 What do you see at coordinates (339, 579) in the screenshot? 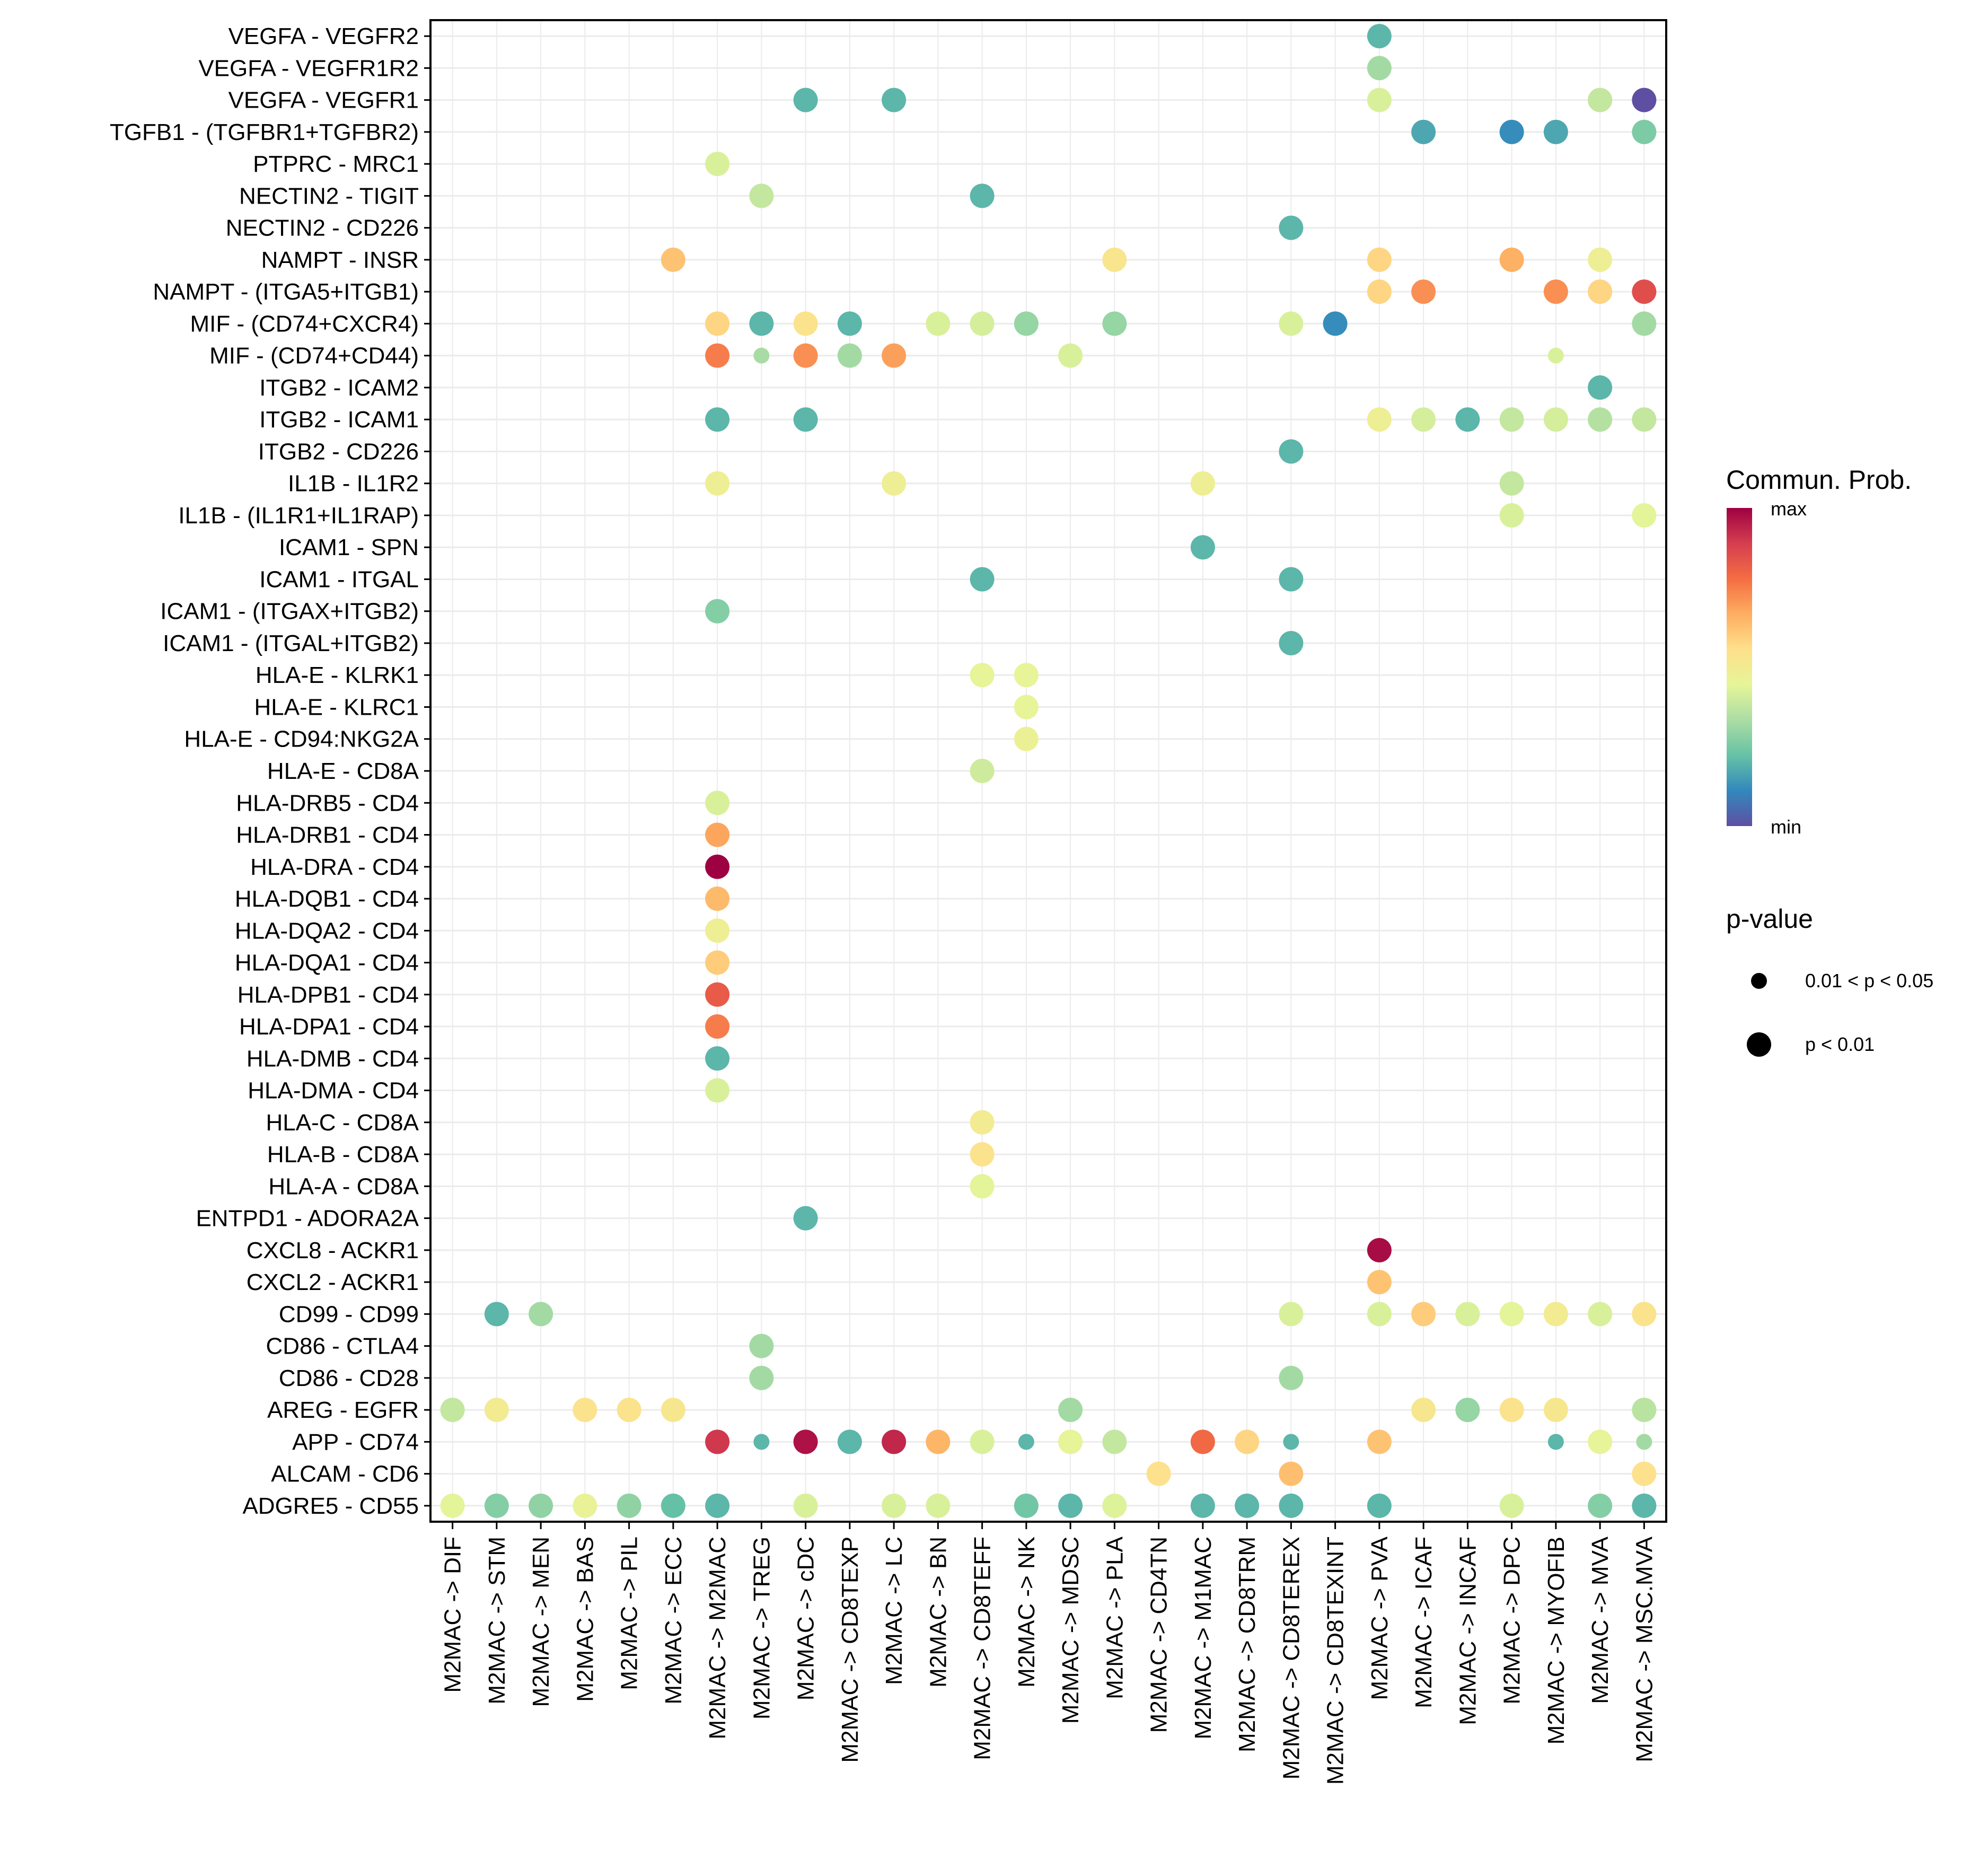
I see `y-tick-label: ICAM1 - ITGAL` at bounding box center [339, 579].